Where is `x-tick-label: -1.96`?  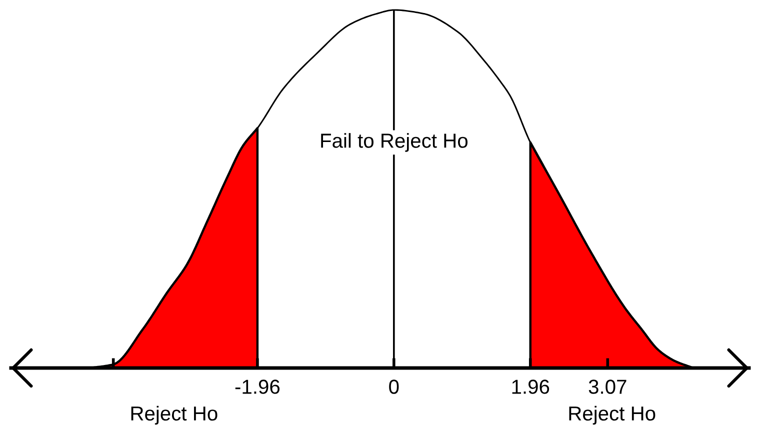 x-tick-label: -1.96 is located at coordinates (257, 387).